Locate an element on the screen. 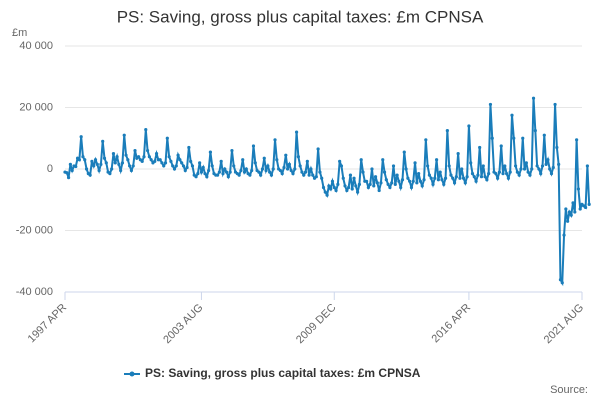  legend-marker is located at coordinates (132, 374).